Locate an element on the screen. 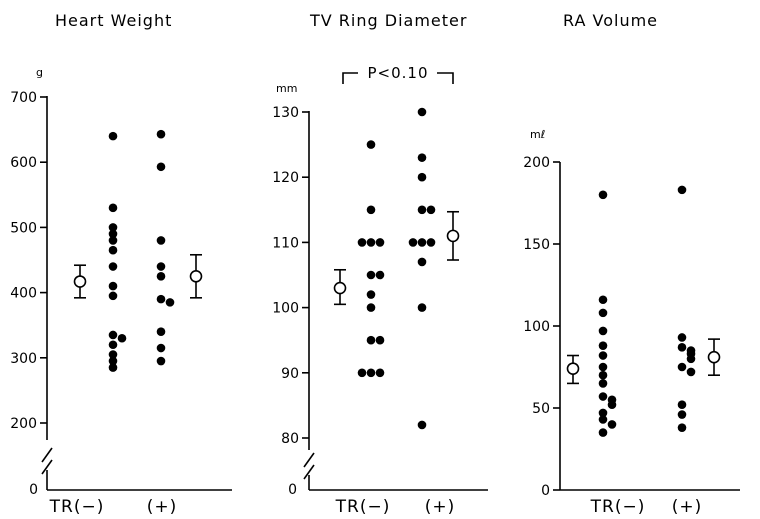  y-tick-label: 0 is located at coordinates (545, 491).